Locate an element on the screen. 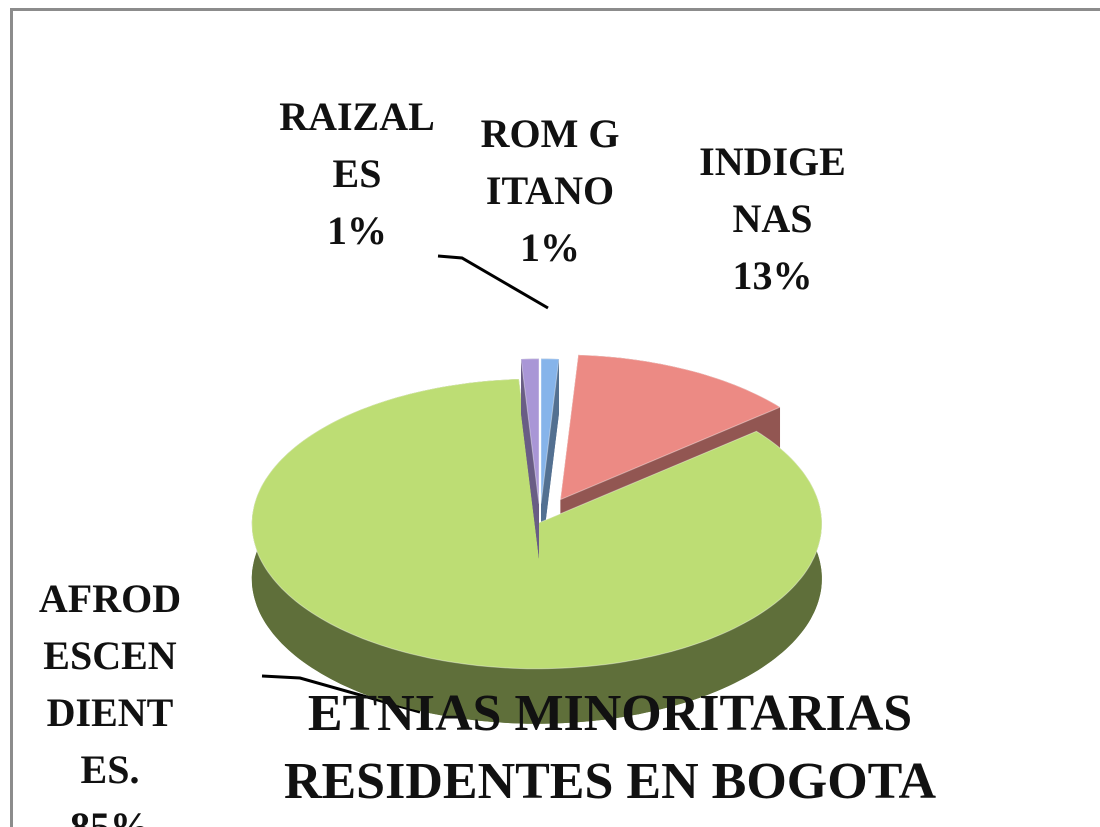  pie-slice is located at coordinates (530, 458).